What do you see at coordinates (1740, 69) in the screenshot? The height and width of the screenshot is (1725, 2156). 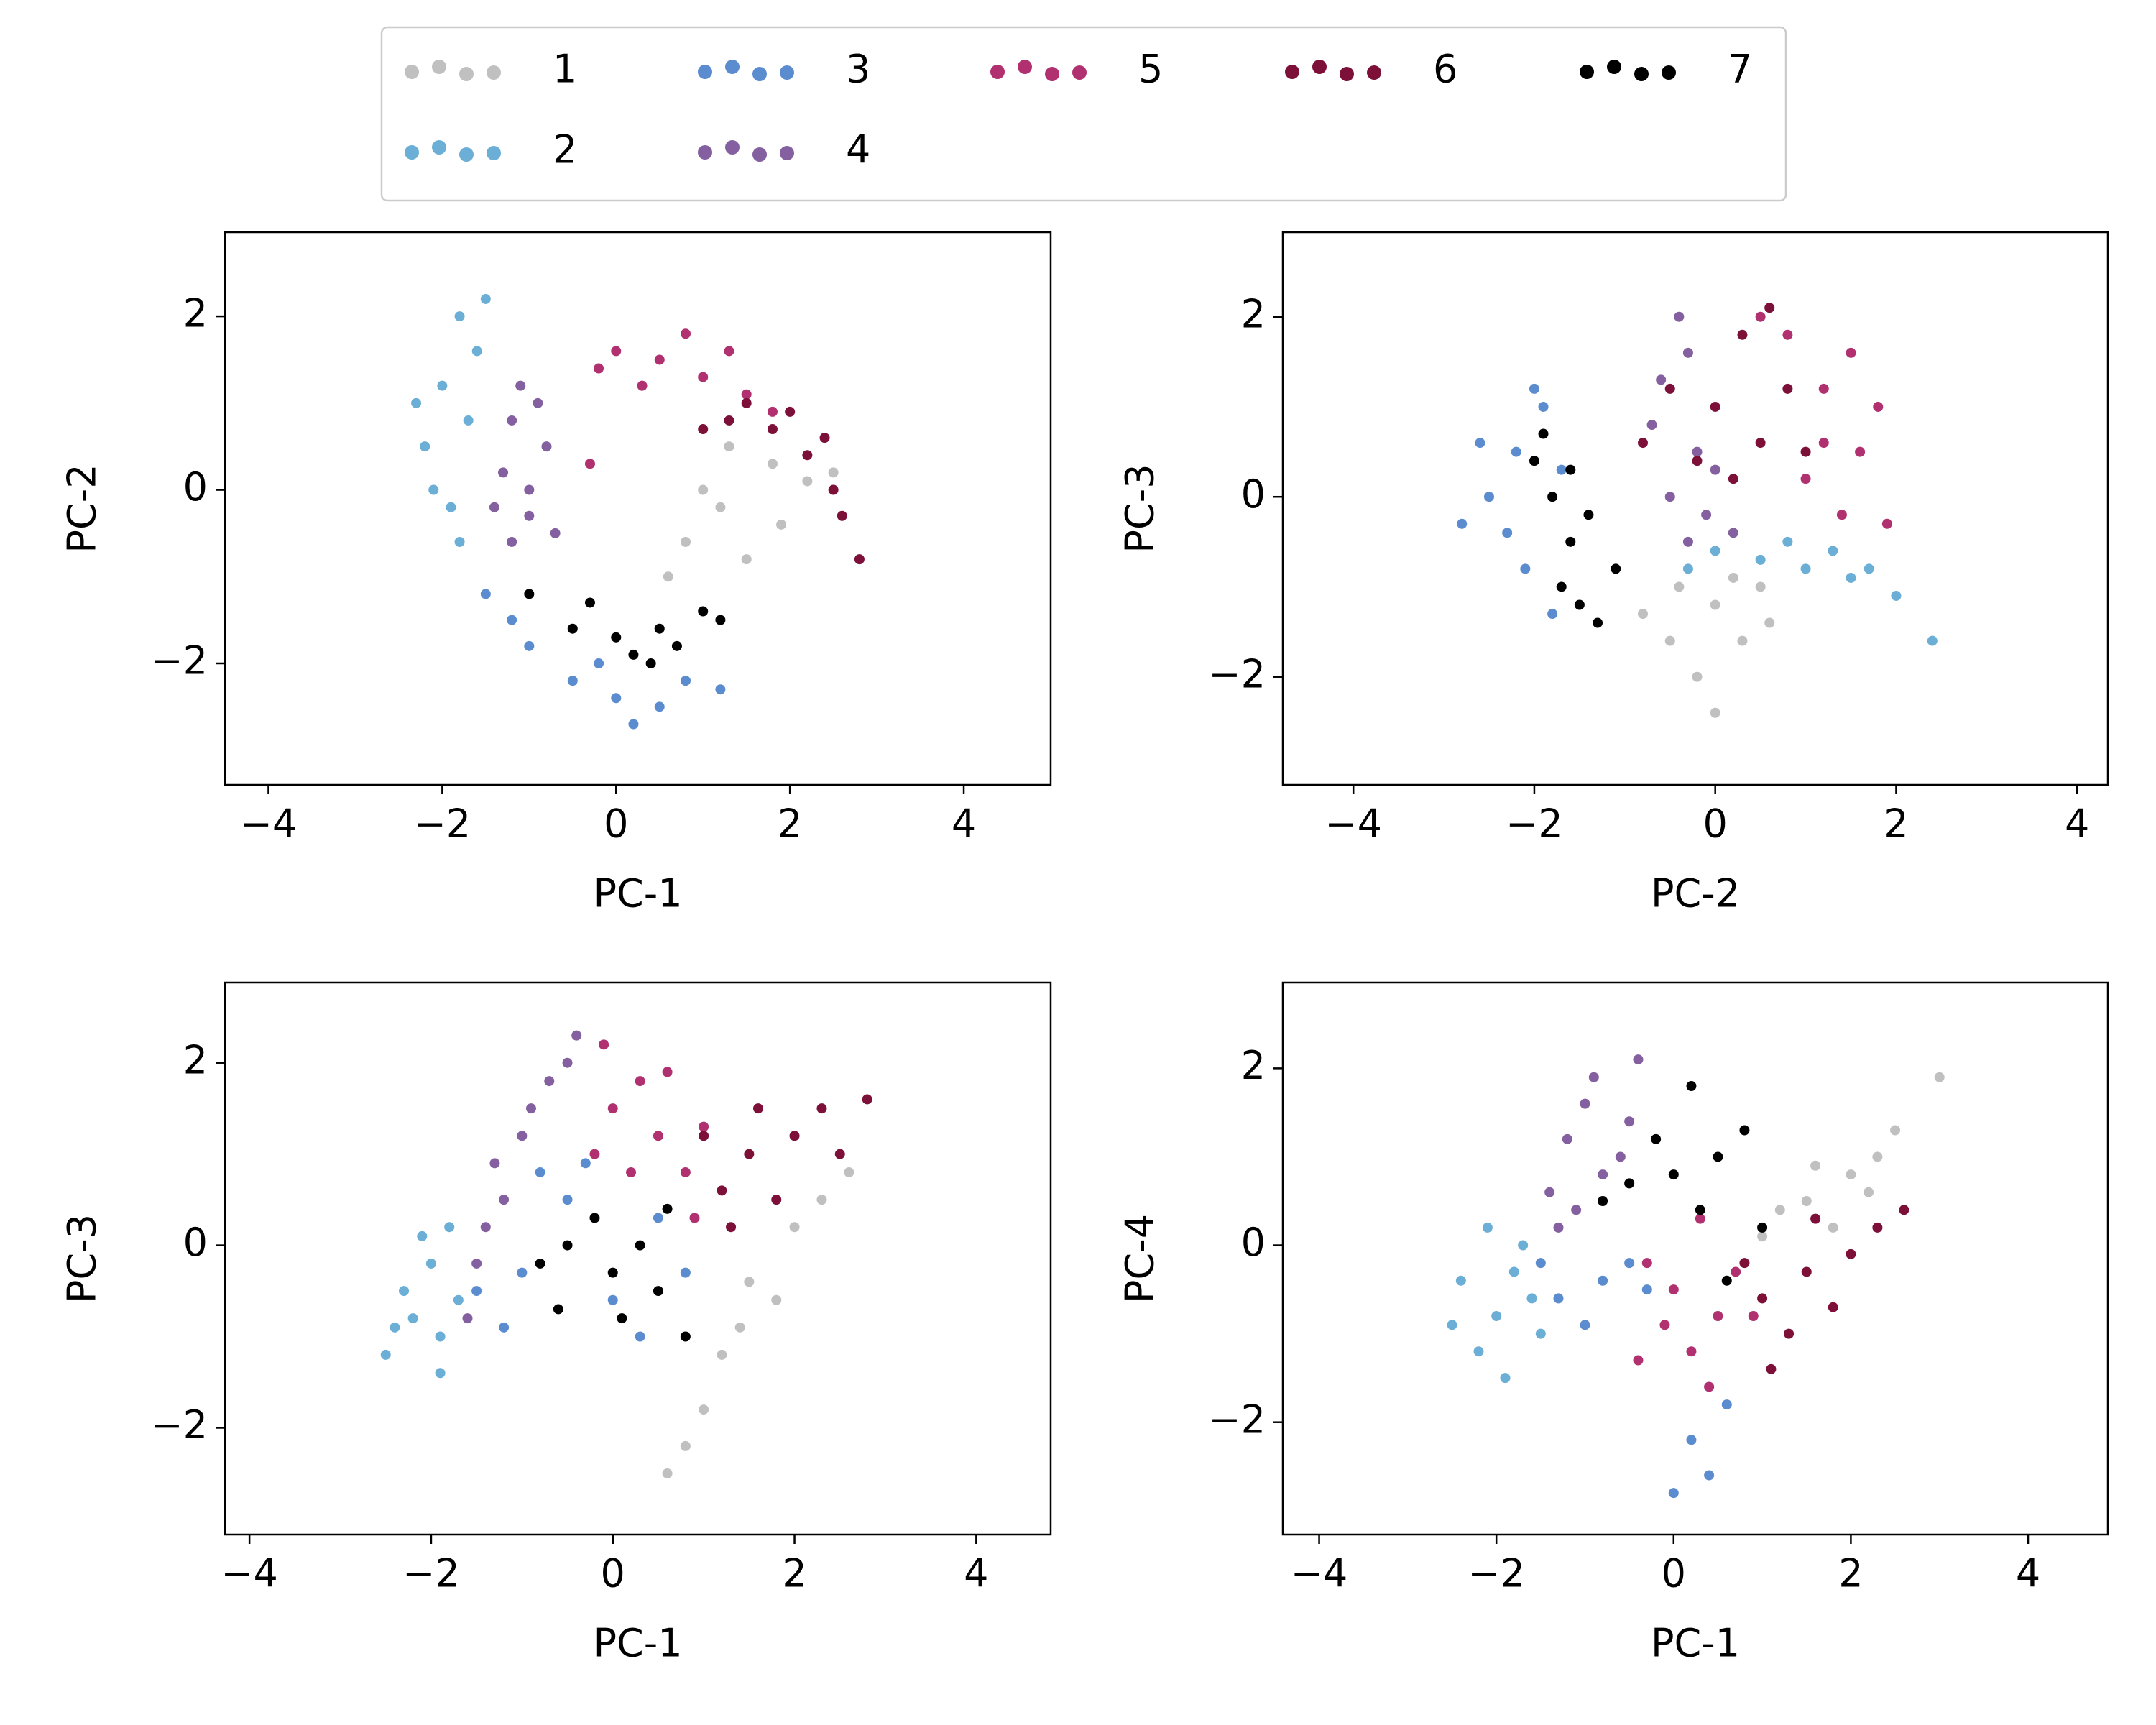 I see `legend-label: 7` at bounding box center [1740, 69].